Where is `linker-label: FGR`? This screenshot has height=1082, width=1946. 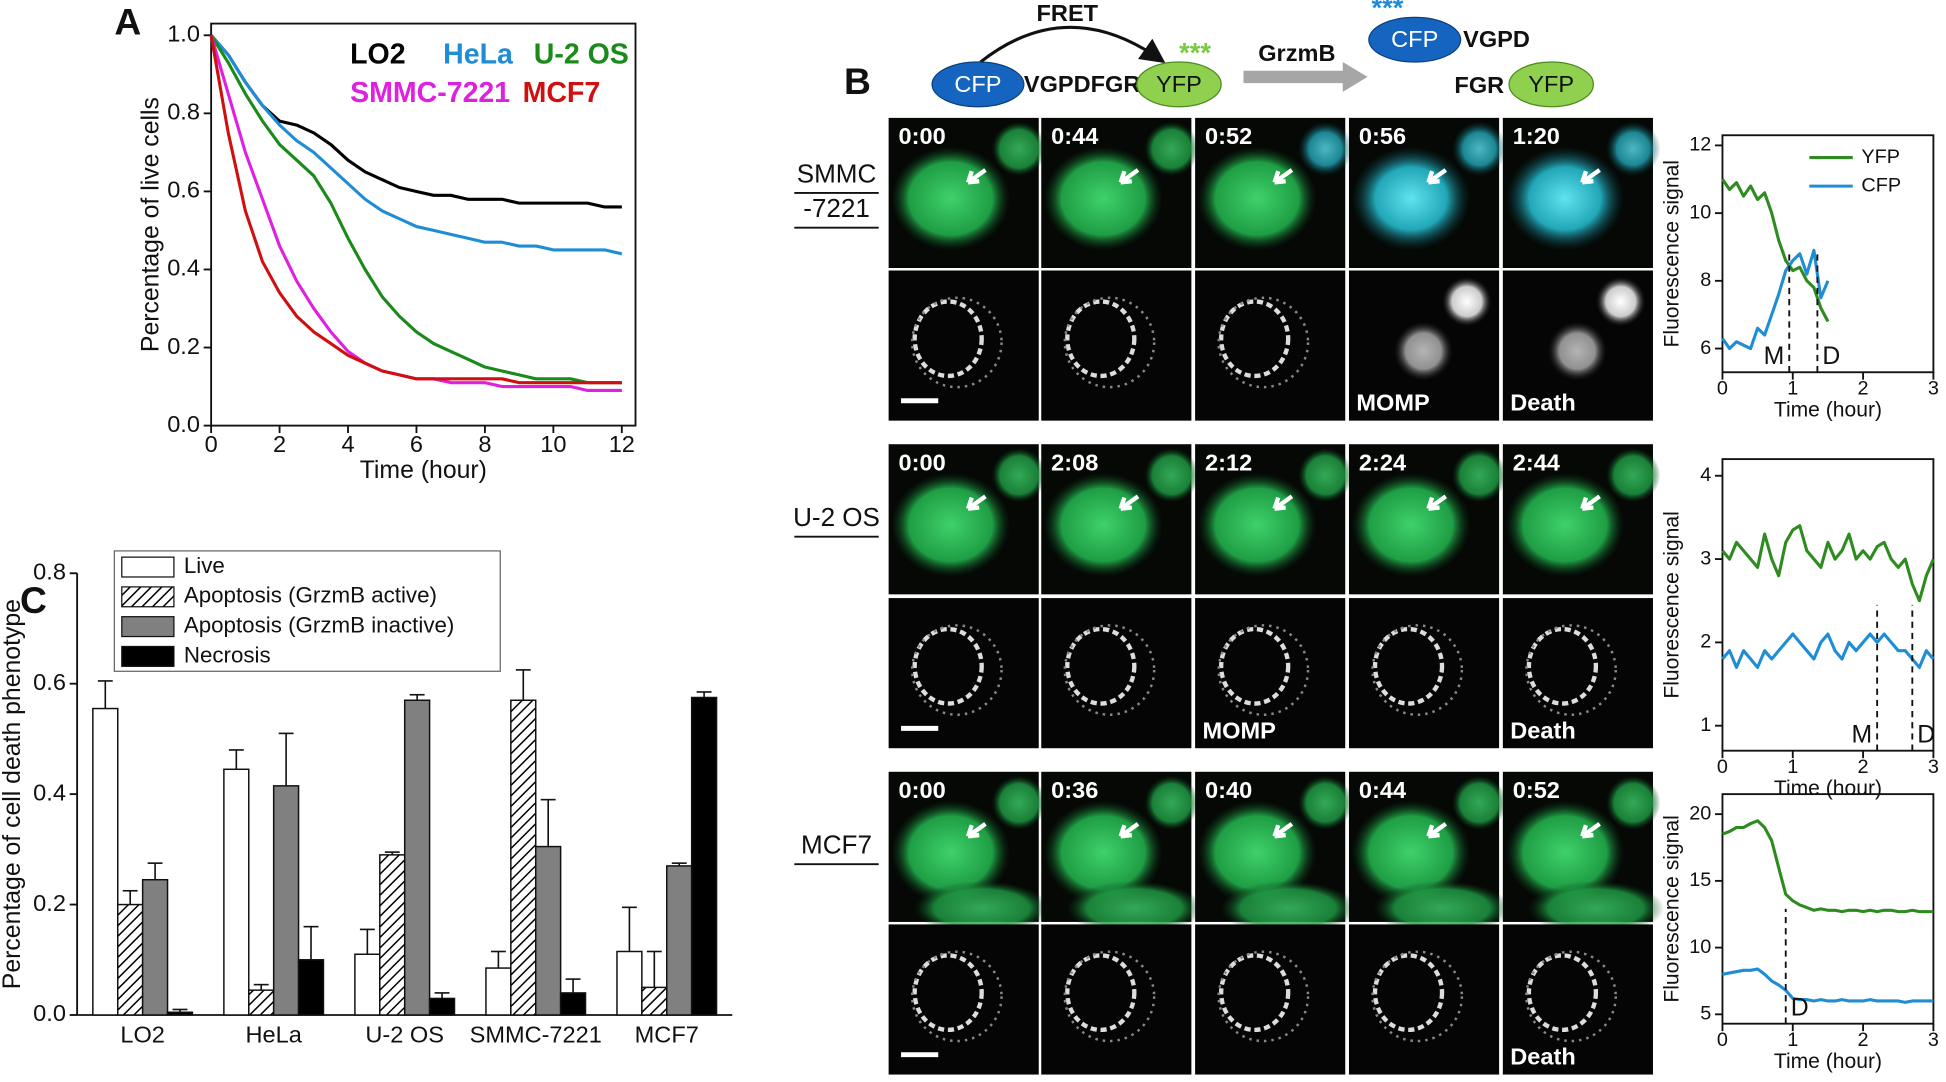
linker-label: FGR is located at coordinates (1479, 85).